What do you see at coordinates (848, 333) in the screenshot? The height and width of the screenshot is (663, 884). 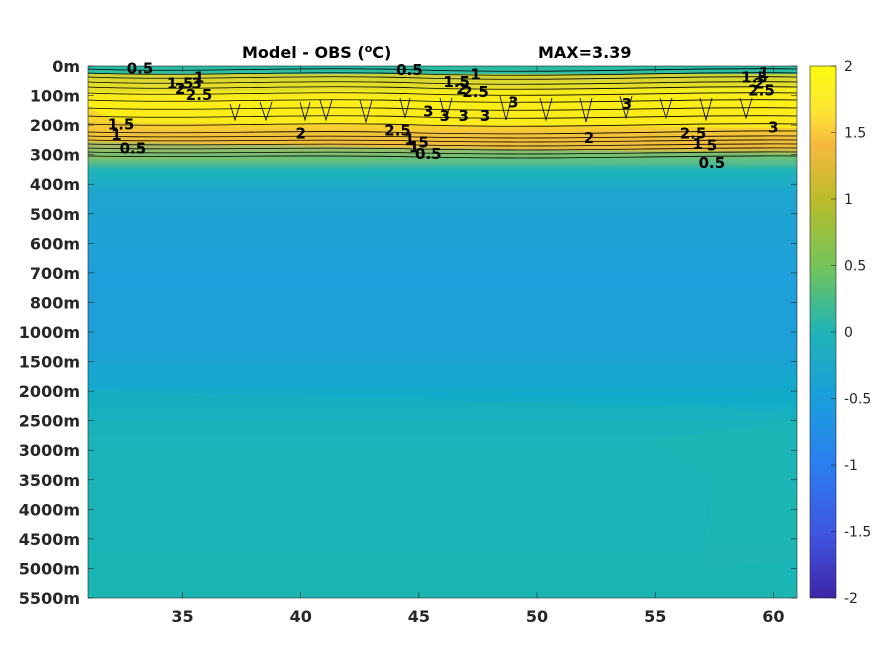 I see `colorbar-tick-label: 0` at bounding box center [848, 333].